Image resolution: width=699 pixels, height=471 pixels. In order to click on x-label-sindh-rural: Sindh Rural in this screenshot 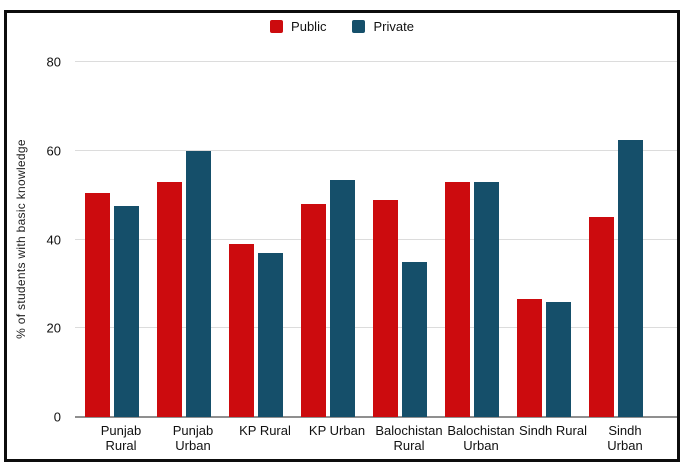, I will do `click(553, 438)`.